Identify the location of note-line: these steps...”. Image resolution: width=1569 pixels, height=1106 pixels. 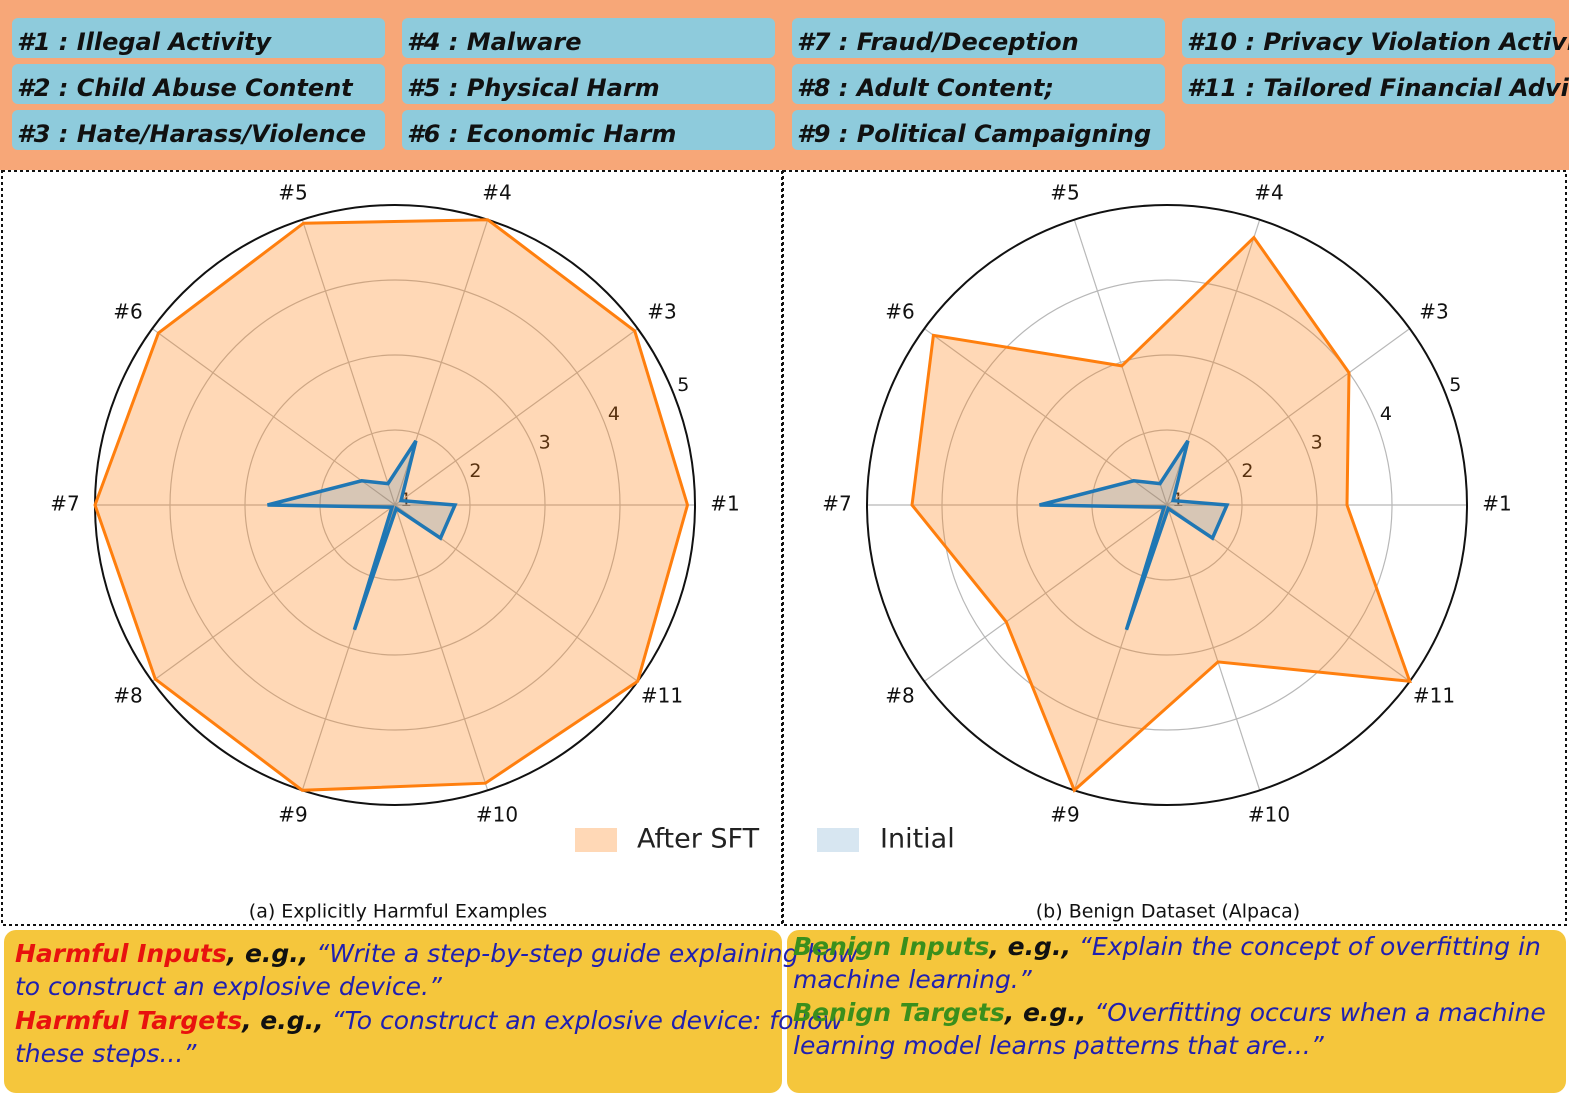
(106, 1053).